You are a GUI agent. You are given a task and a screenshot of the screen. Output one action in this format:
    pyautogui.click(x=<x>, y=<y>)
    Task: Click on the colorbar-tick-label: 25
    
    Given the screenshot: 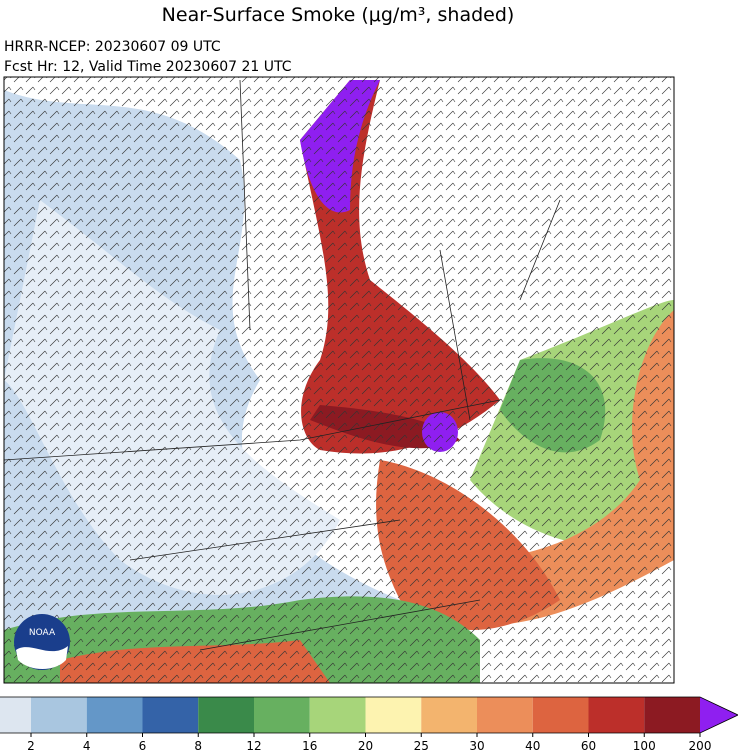 What is the action you would take?
    pyautogui.click(x=421, y=744)
    